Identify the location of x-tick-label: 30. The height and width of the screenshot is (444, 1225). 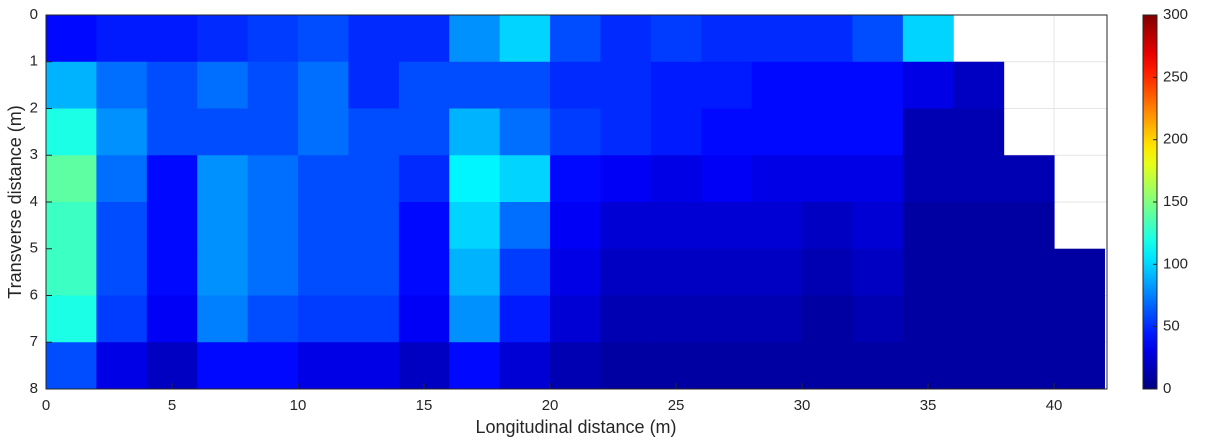
(802, 405).